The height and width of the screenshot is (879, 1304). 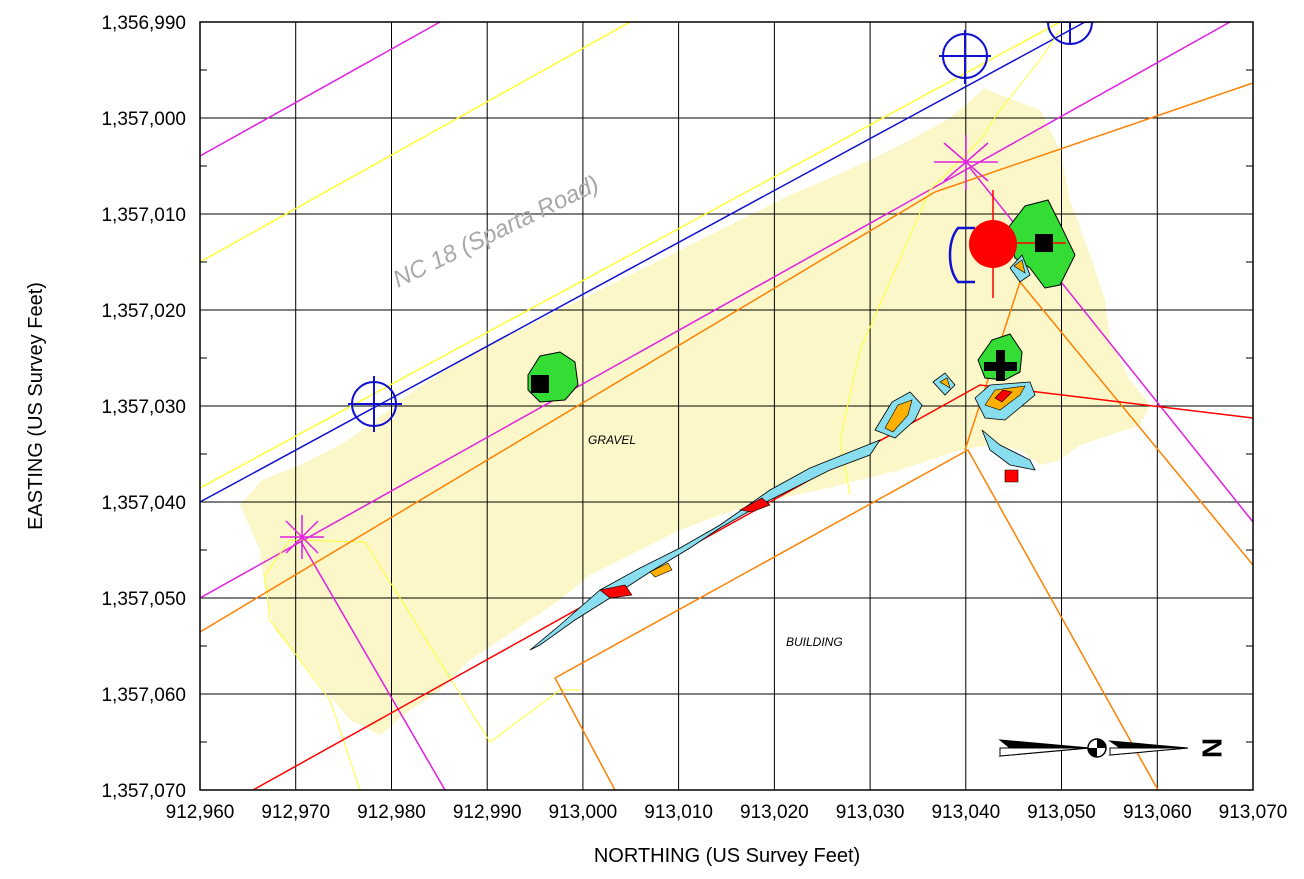 I want to click on x-tick-label: 913,010, so click(x=678, y=812).